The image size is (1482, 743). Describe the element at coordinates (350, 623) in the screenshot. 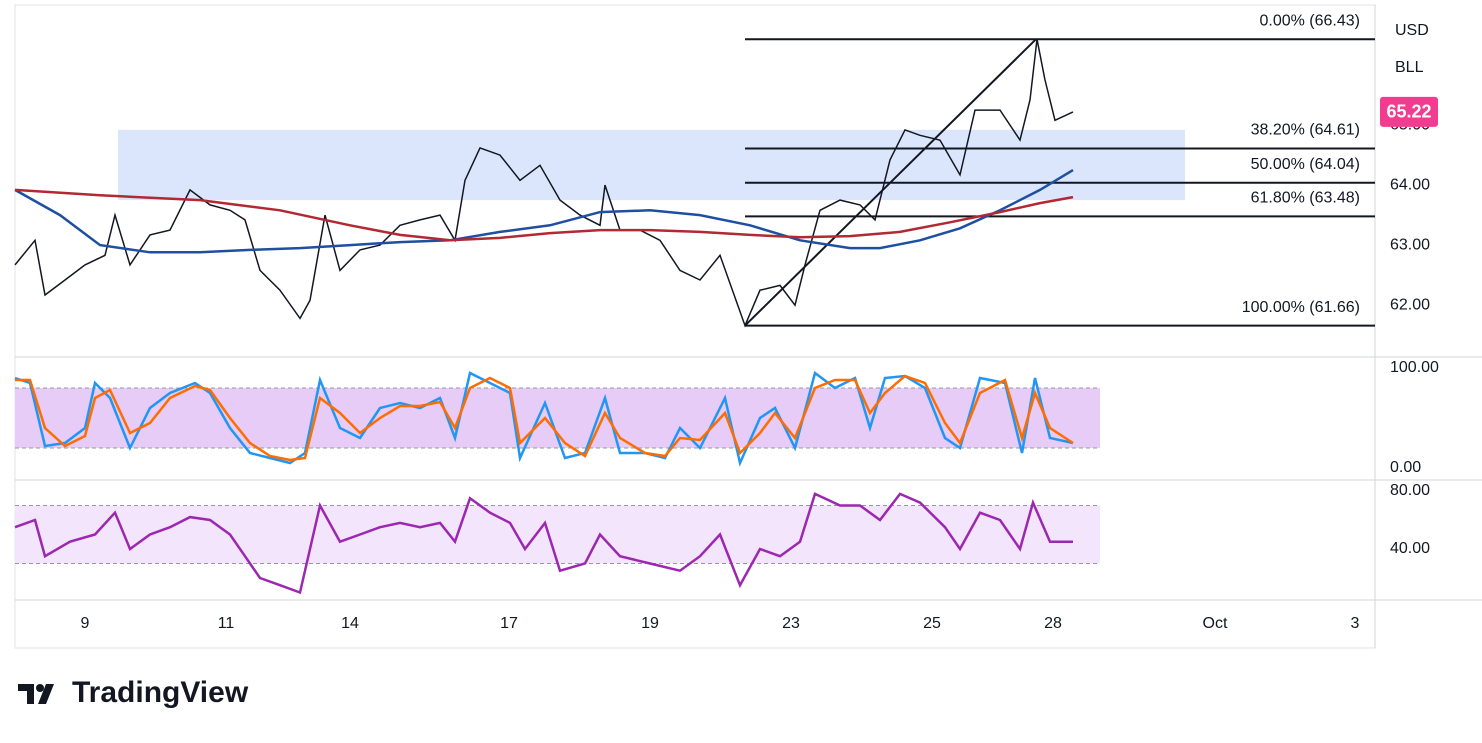

I see `x-tick-label: 14` at that location.